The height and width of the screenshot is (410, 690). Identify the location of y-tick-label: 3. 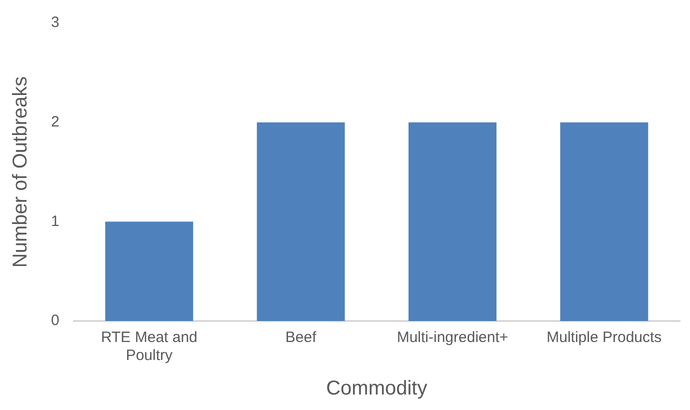
(55, 23).